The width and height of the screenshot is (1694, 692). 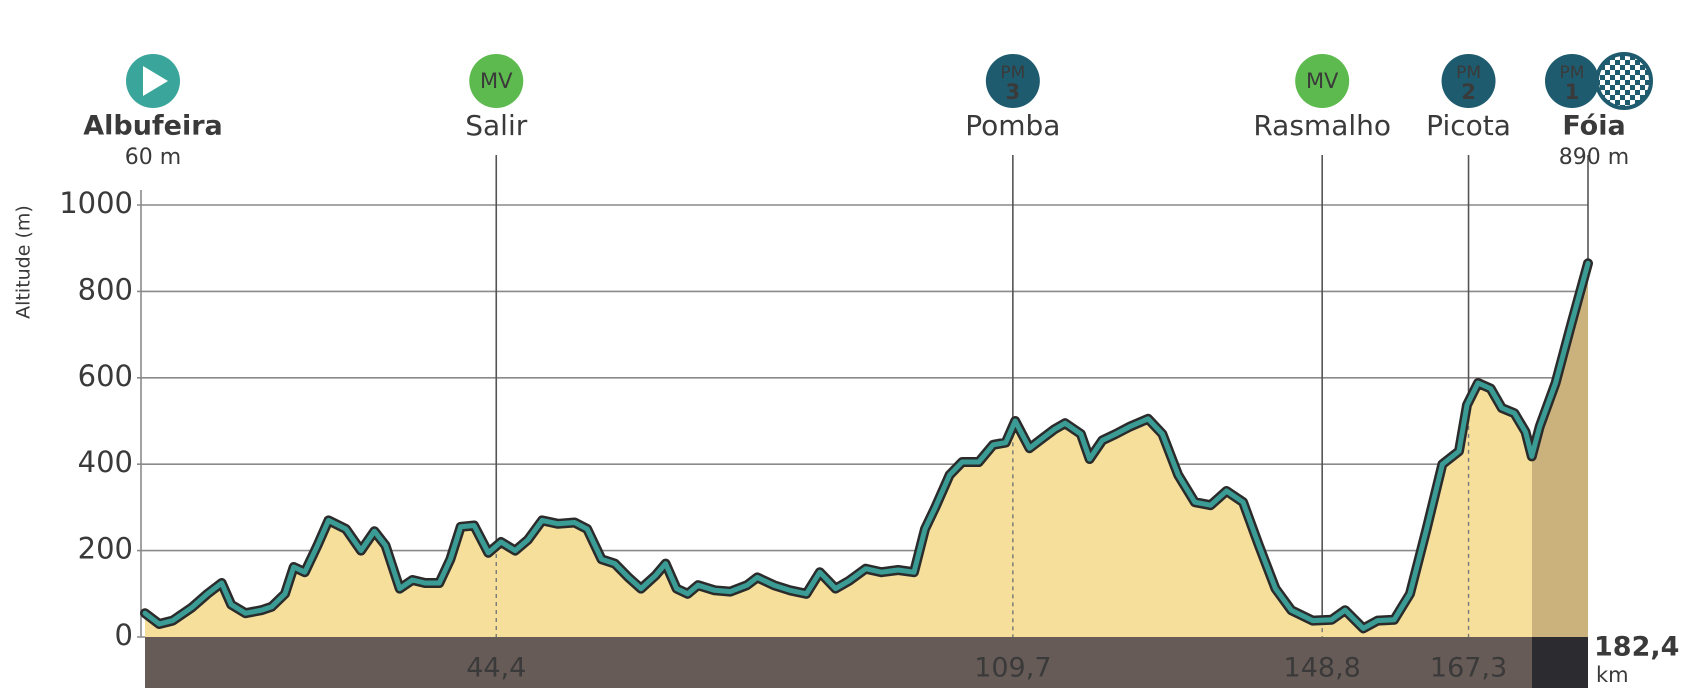 I want to click on final-band, so click(x=1560, y=662).